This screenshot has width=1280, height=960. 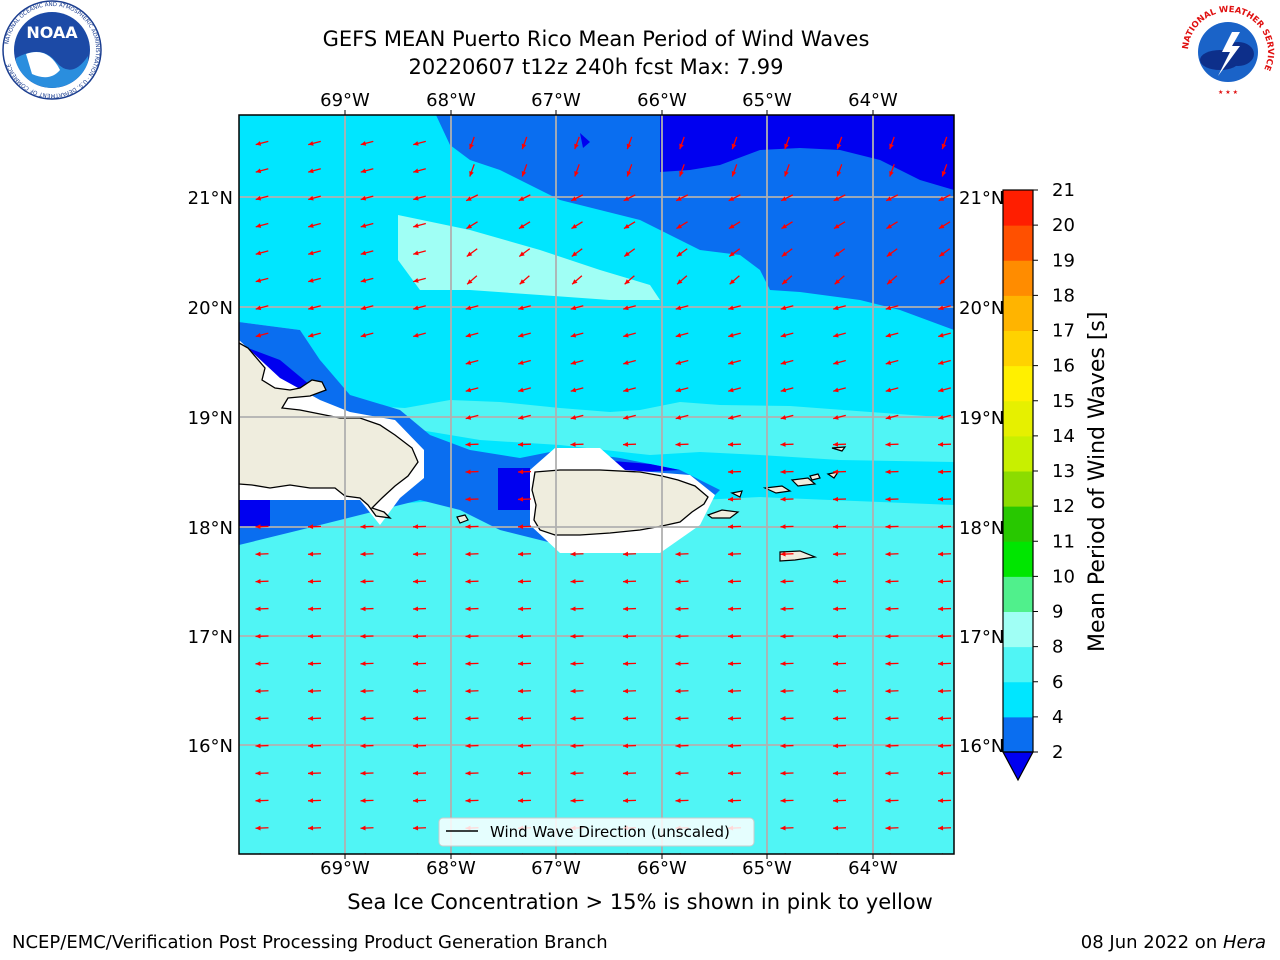 I want to click on lon-label-top: 66°W, so click(x=662, y=100).